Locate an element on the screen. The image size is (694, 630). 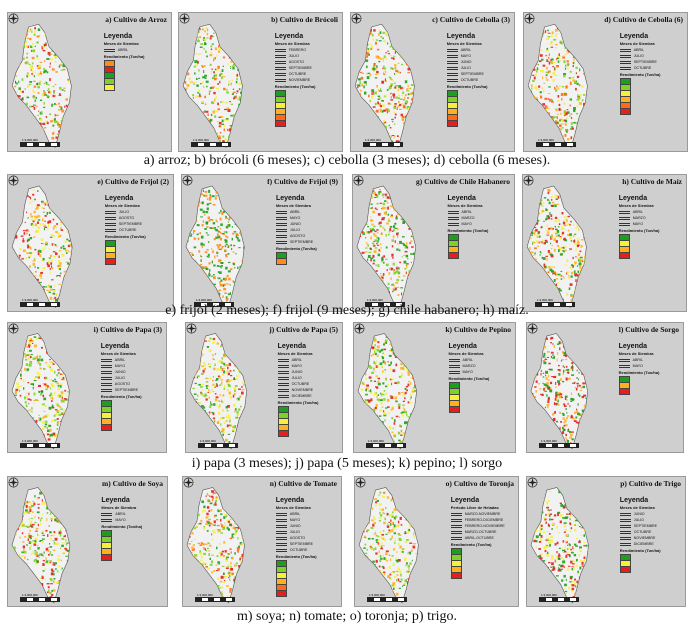
scale-text: 1:3,000,000 is located at coordinates (30, 140).